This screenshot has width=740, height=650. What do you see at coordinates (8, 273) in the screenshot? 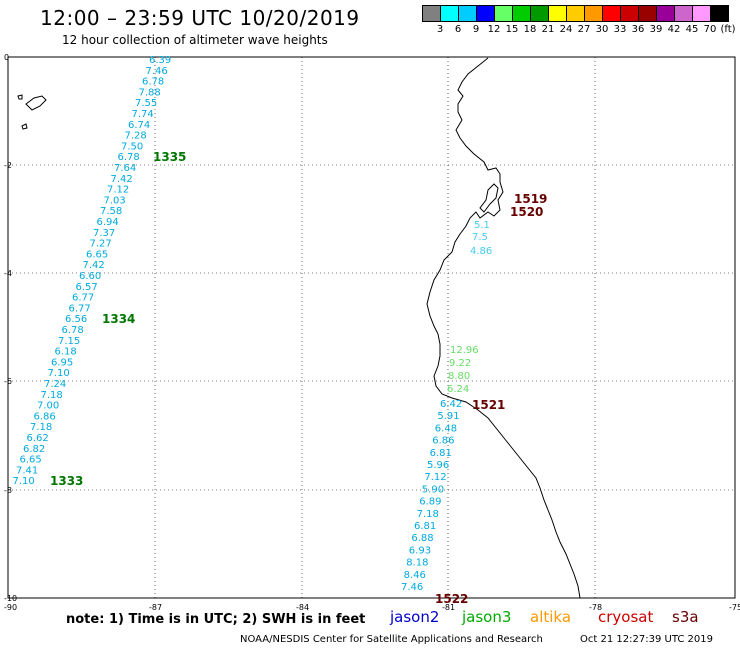
I see `lat-tick-label: -4` at bounding box center [8, 273].